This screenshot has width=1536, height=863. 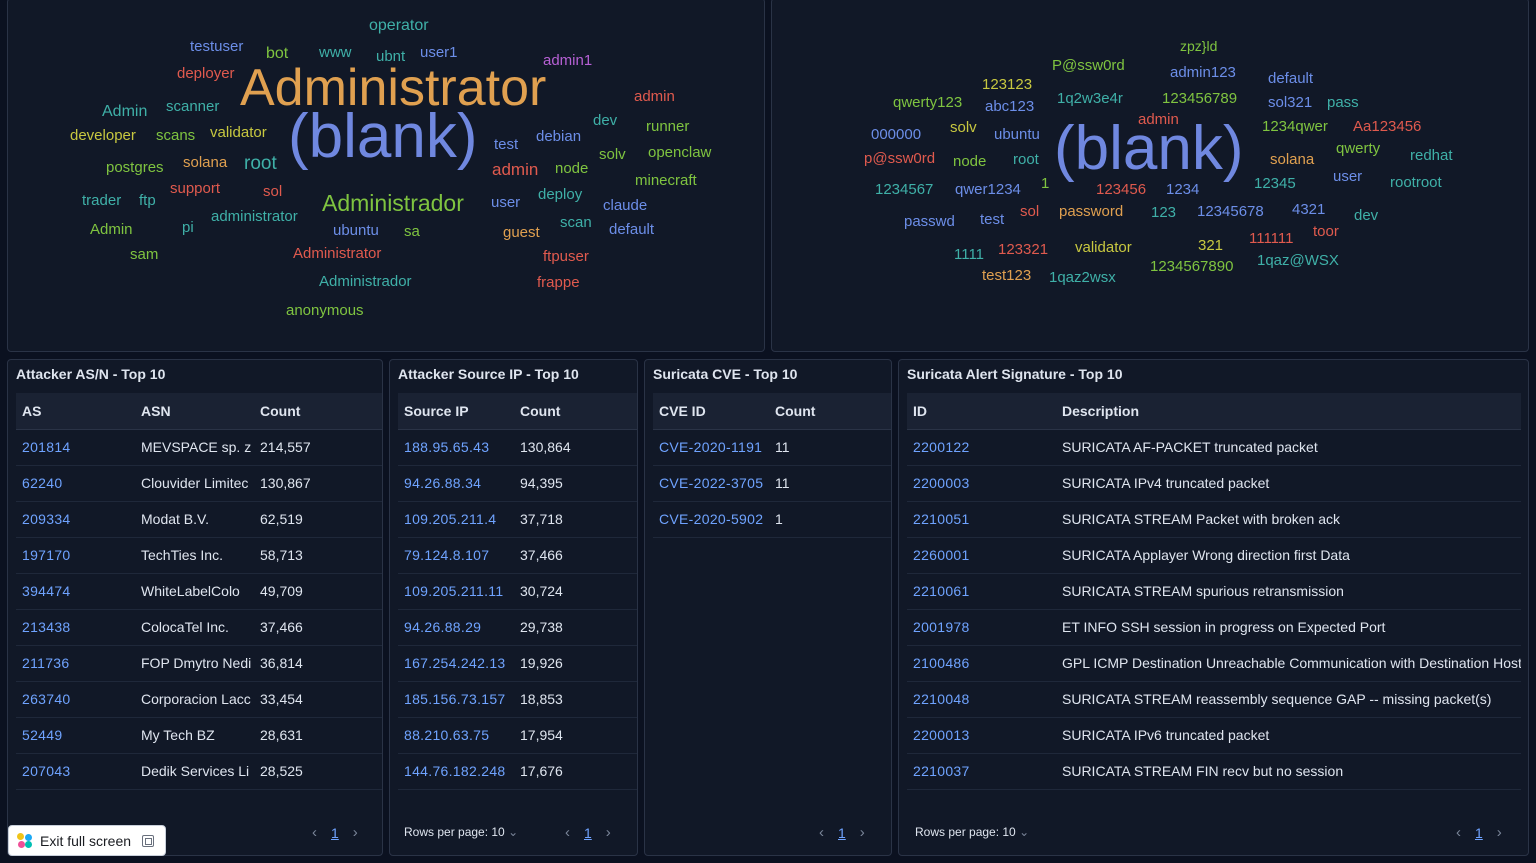 I want to click on cloud-word: scans, so click(x=176, y=135).